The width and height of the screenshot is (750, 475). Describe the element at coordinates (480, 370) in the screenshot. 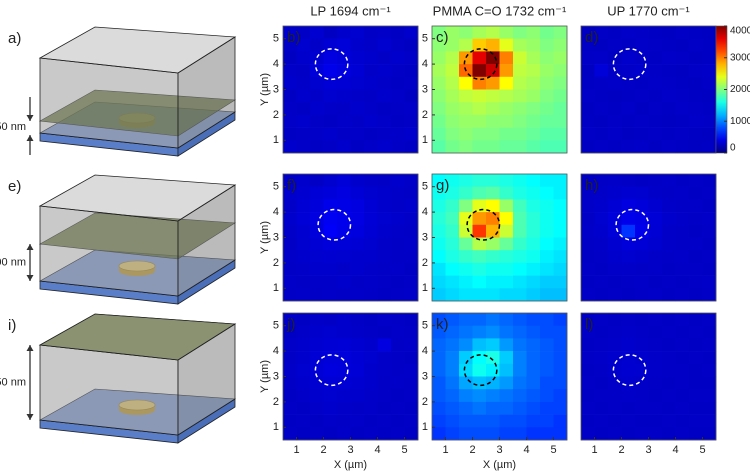

I see `disk-outline` at that location.